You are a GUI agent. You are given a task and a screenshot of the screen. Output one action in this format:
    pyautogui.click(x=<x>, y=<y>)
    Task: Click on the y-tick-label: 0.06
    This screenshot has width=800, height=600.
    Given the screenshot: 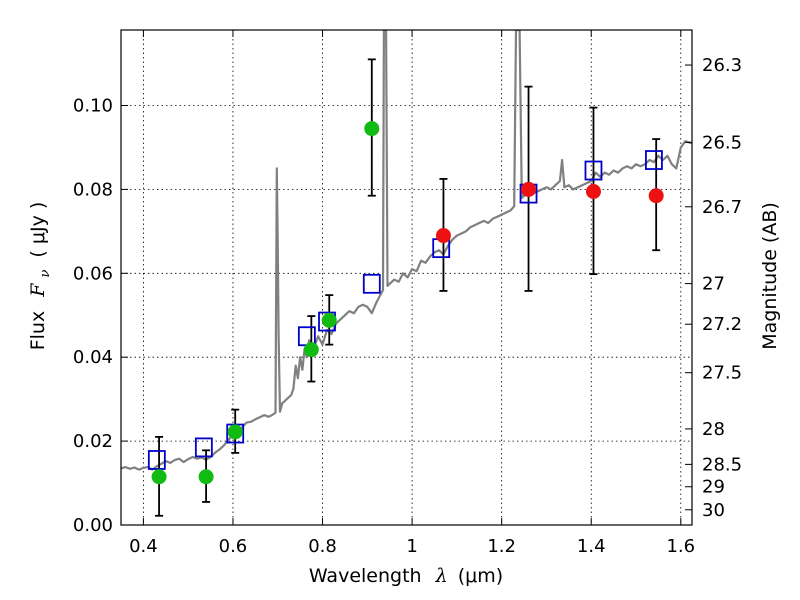 What is the action you would take?
    pyautogui.click(x=93, y=273)
    